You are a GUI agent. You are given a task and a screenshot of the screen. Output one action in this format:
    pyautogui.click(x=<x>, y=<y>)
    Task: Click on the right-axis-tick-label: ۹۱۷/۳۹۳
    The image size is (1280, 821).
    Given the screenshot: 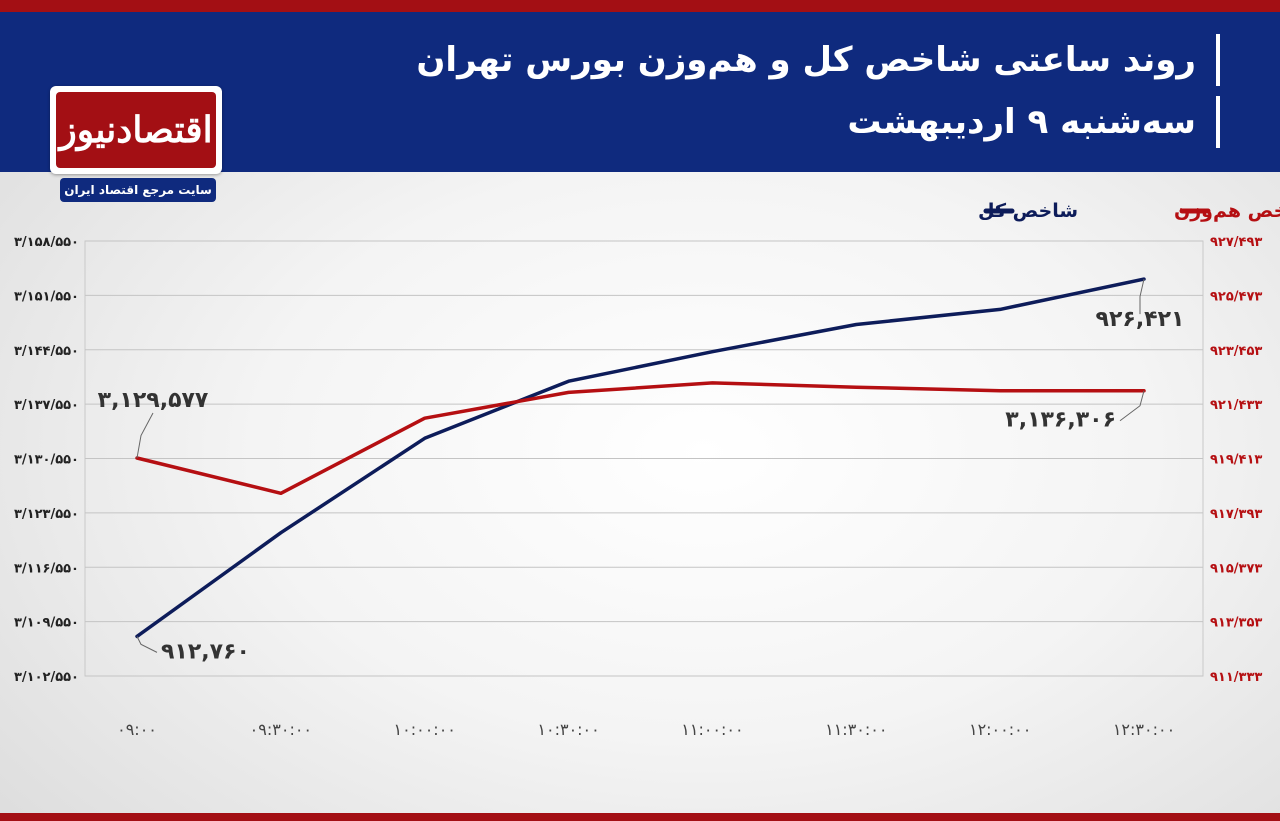 What is the action you would take?
    pyautogui.click(x=1236, y=514)
    